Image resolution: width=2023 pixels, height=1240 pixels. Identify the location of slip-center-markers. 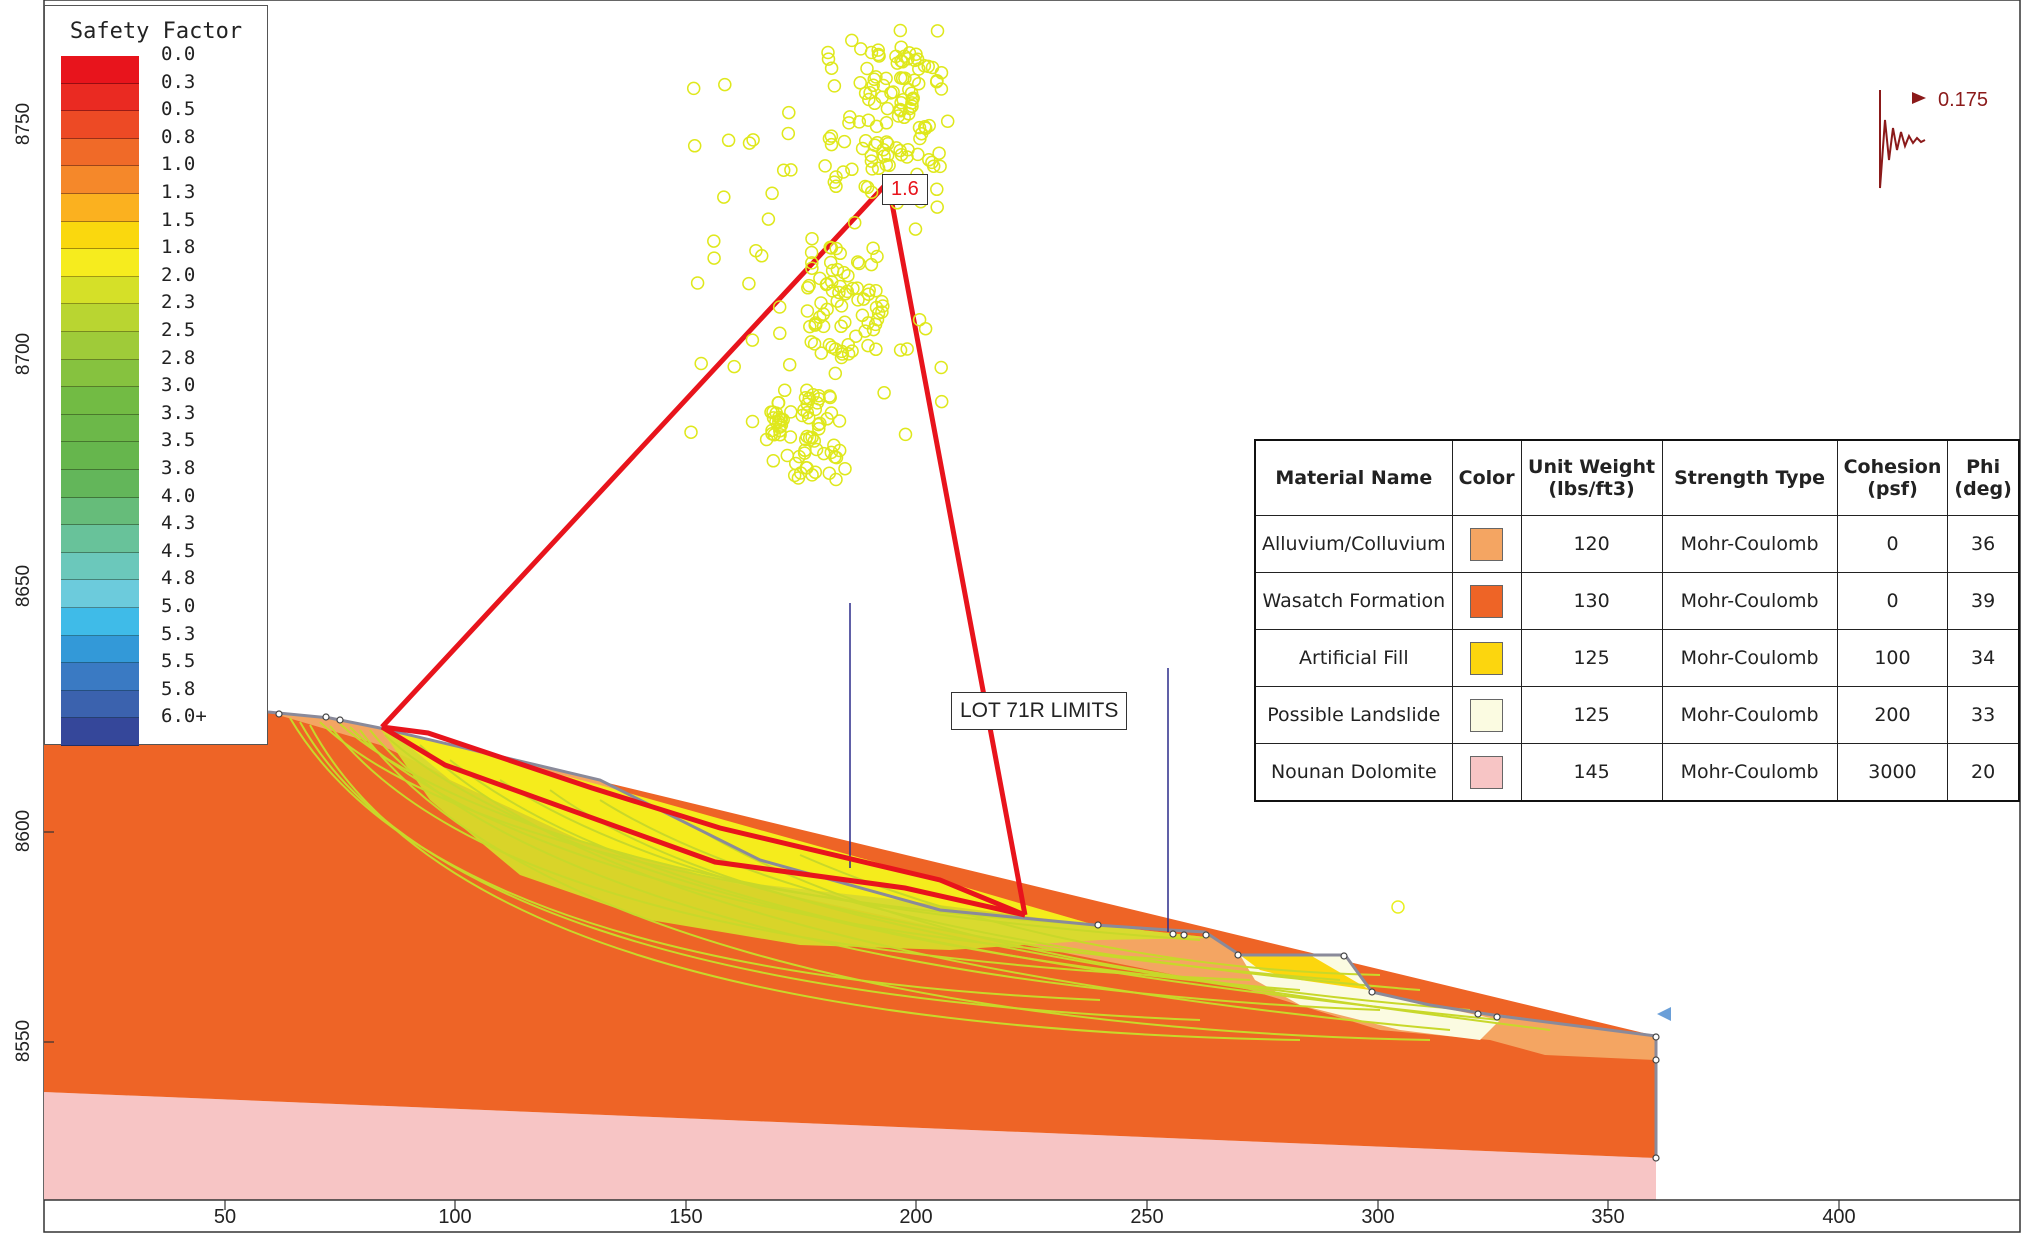
(819, 255).